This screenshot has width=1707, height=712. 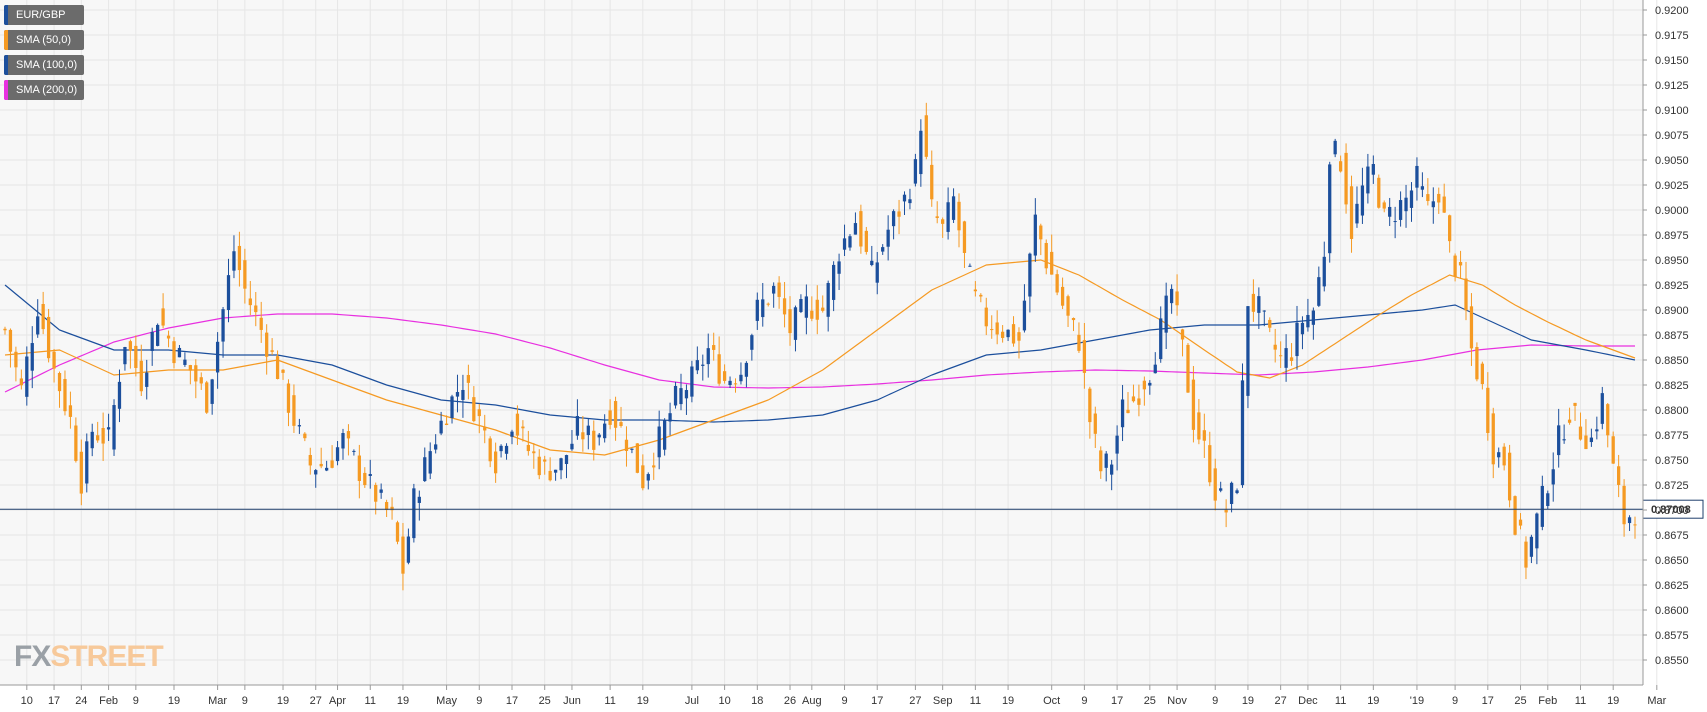 I want to click on y-tick-label: 0.9150, so click(x=1672, y=61).